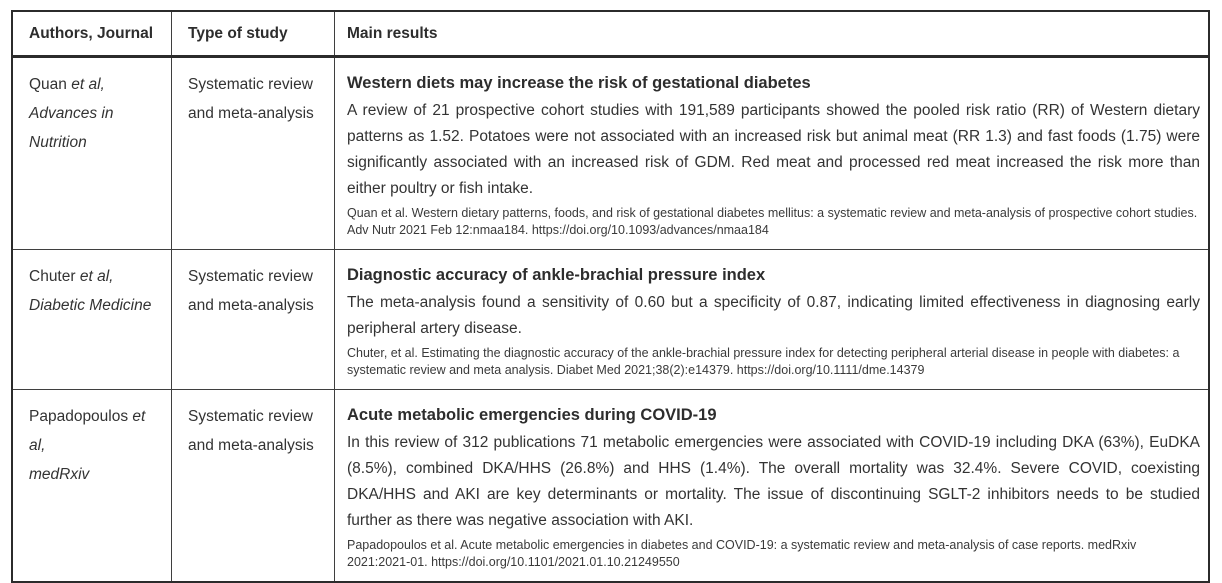  Describe the element at coordinates (54, 276) in the screenshot. I see `author-segment: Chuter` at that location.